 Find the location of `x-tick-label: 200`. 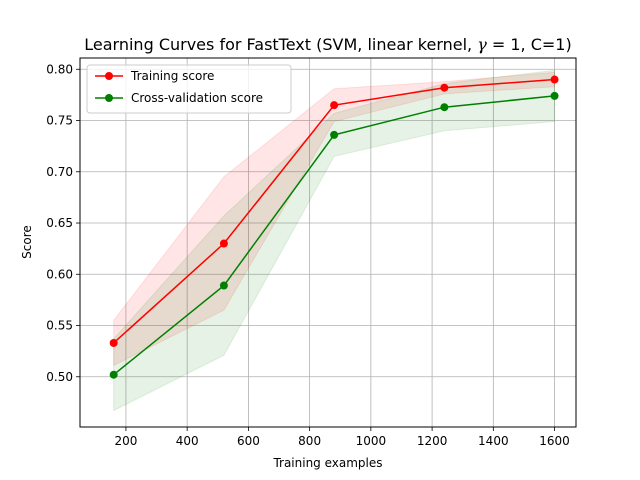

x-tick-label: 200 is located at coordinates (125, 441).